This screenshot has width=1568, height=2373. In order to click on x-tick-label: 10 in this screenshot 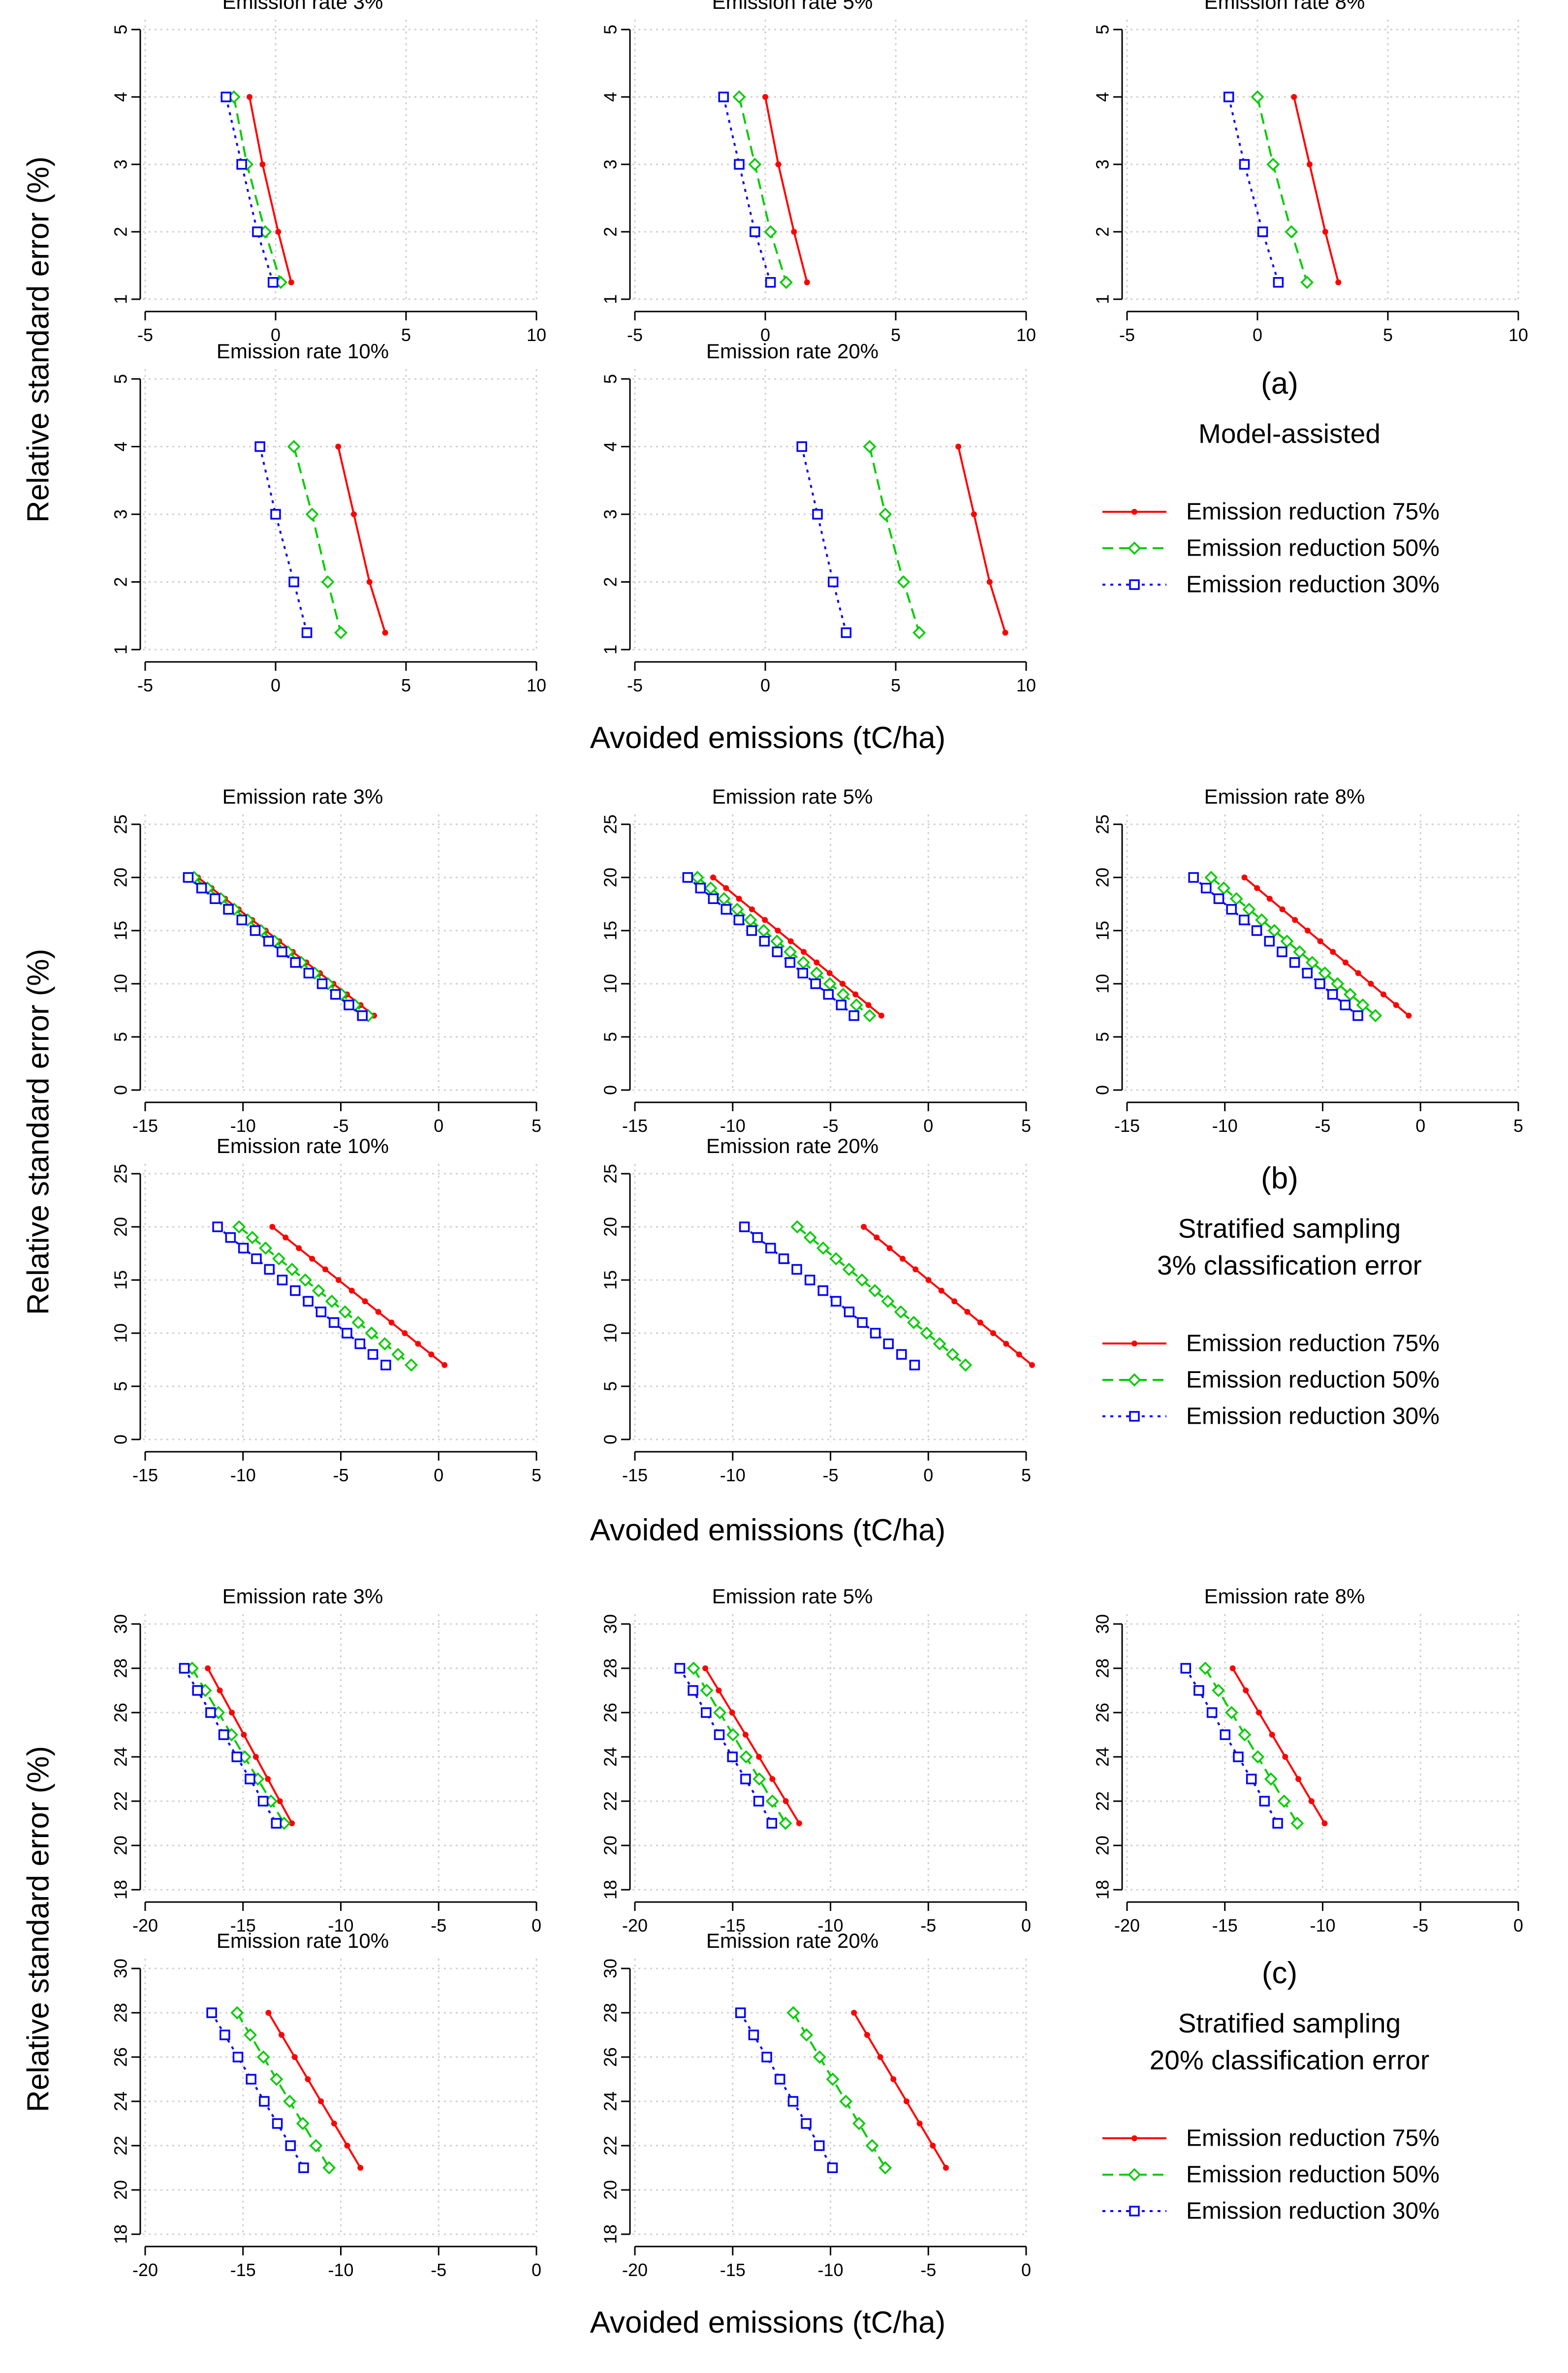, I will do `click(1026, 335)`.